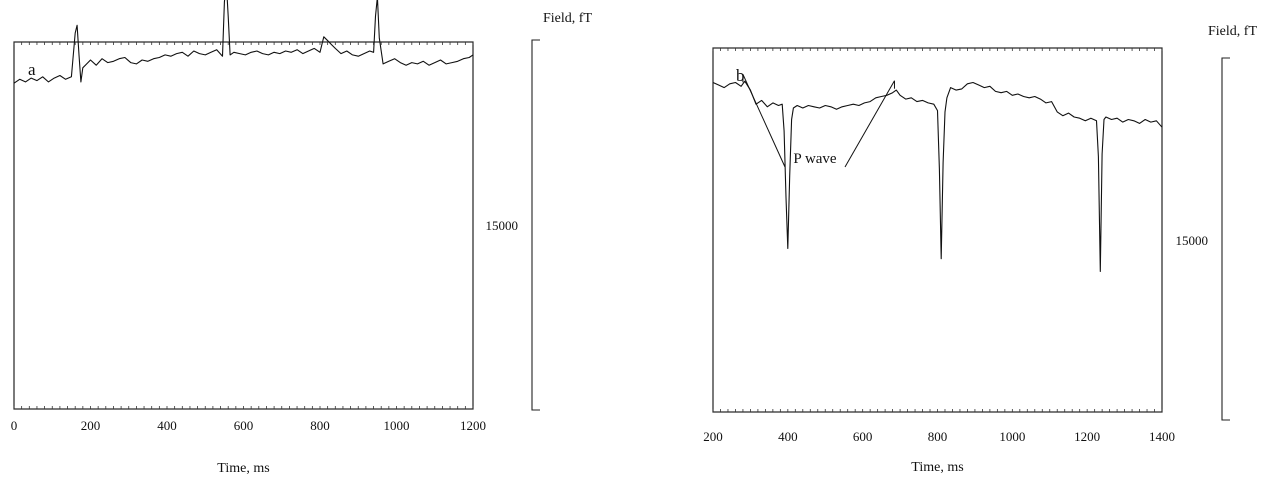 This screenshot has width=1265, height=477. What do you see at coordinates (740, 75) in the screenshot?
I see `panel-b-panel-label: b` at bounding box center [740, 75].